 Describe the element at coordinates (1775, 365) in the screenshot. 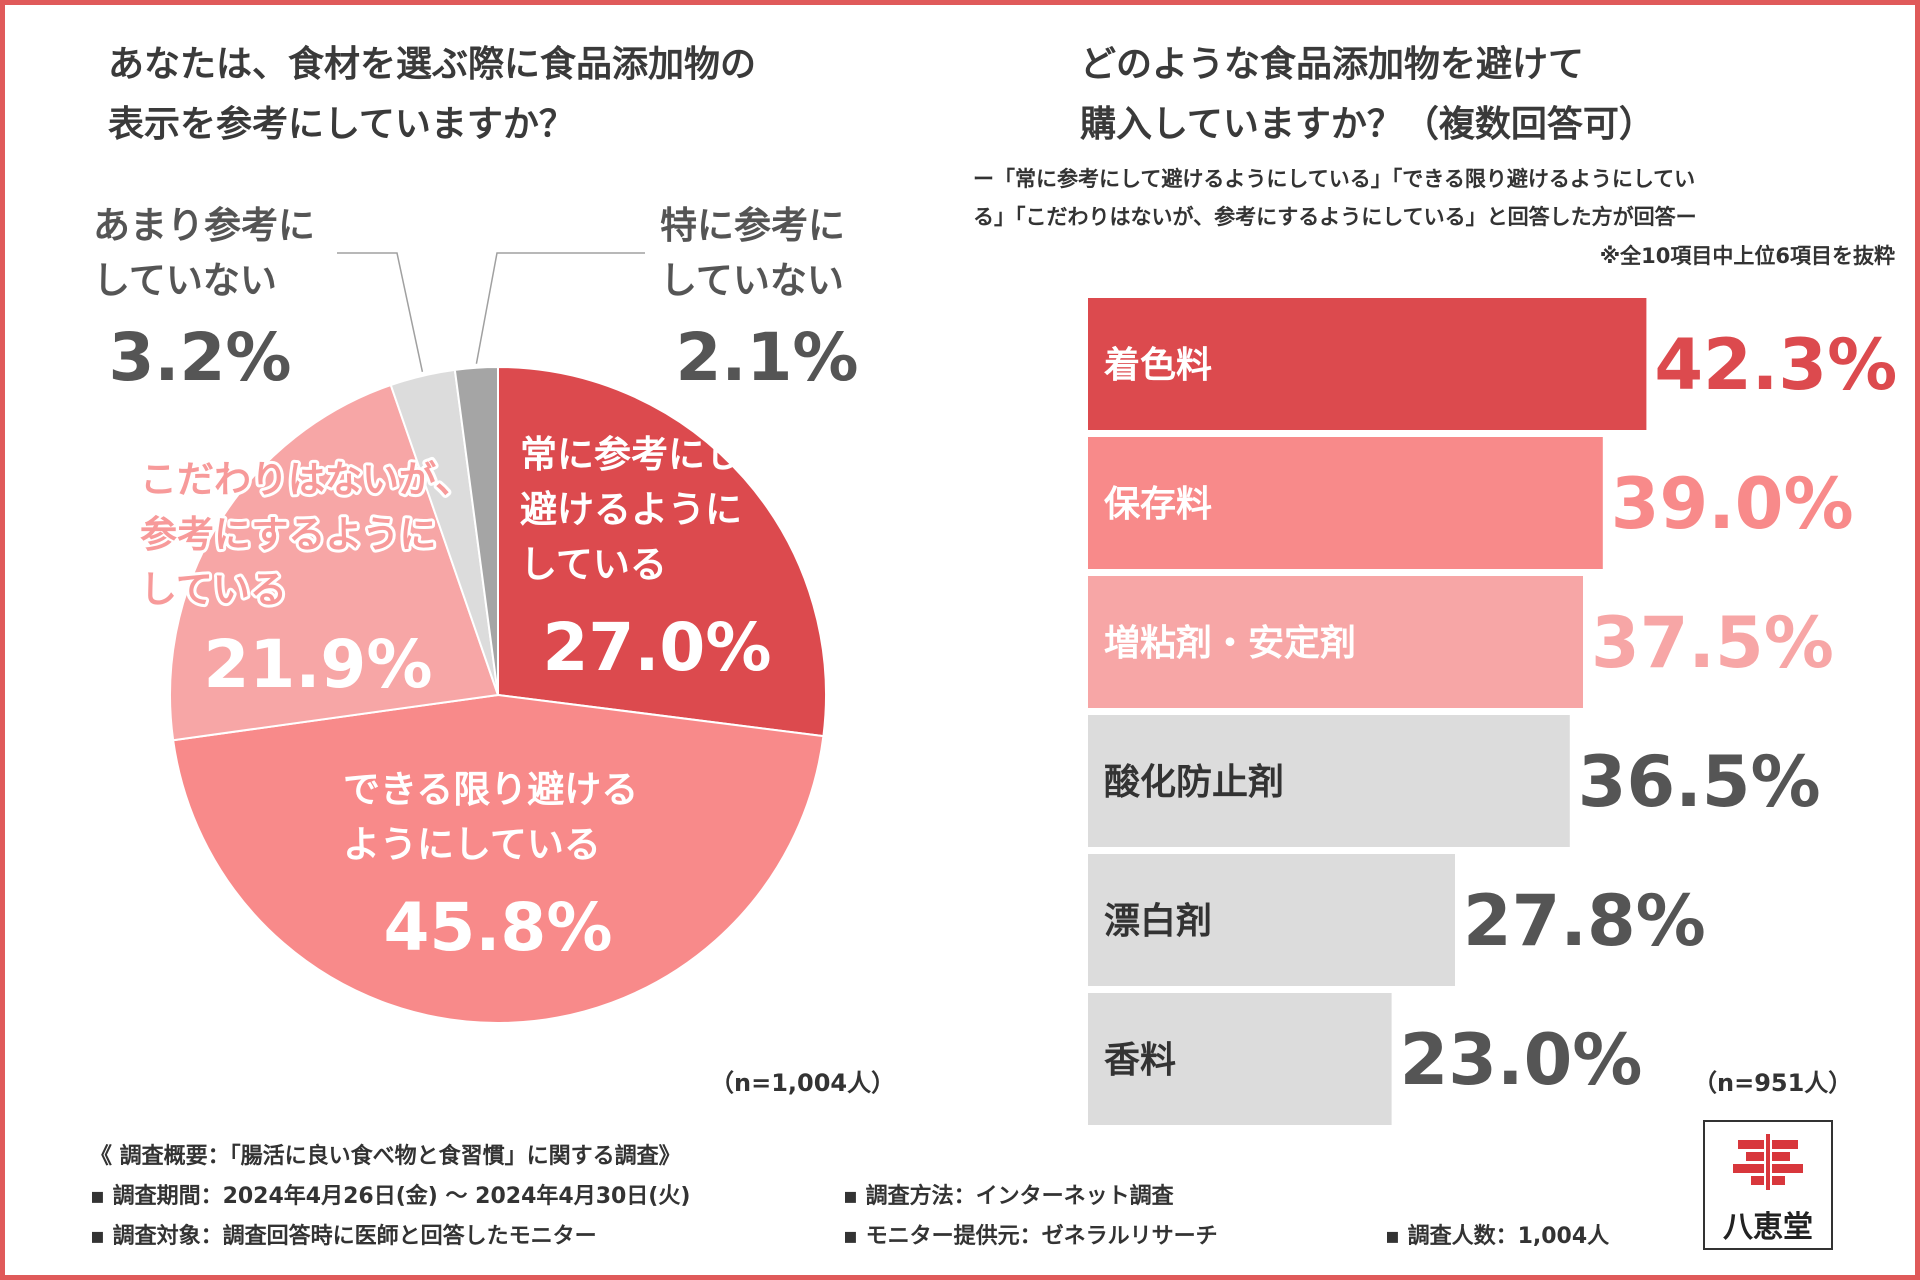

I see `bar-value-1: 42.3%` at that location.